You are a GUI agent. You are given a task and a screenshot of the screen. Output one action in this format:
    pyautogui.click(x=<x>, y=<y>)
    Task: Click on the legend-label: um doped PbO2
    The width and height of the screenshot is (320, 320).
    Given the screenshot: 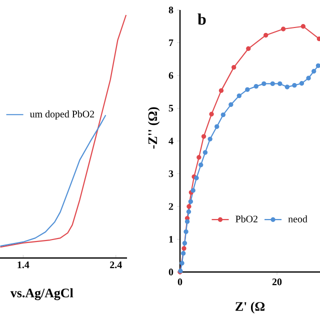 What is the action you would take?
    pyautogui.click(x=62, y=115)
    